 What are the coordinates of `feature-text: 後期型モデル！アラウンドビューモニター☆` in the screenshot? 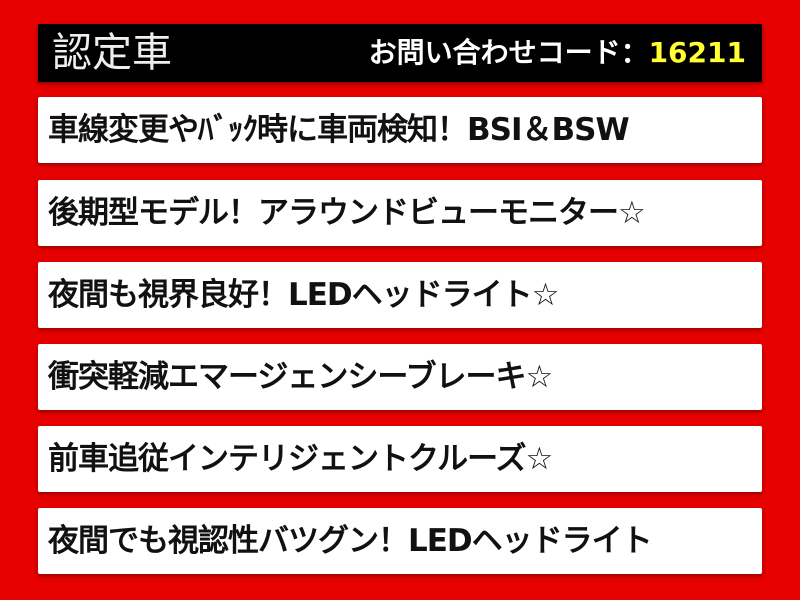 It's located at (347, 213).